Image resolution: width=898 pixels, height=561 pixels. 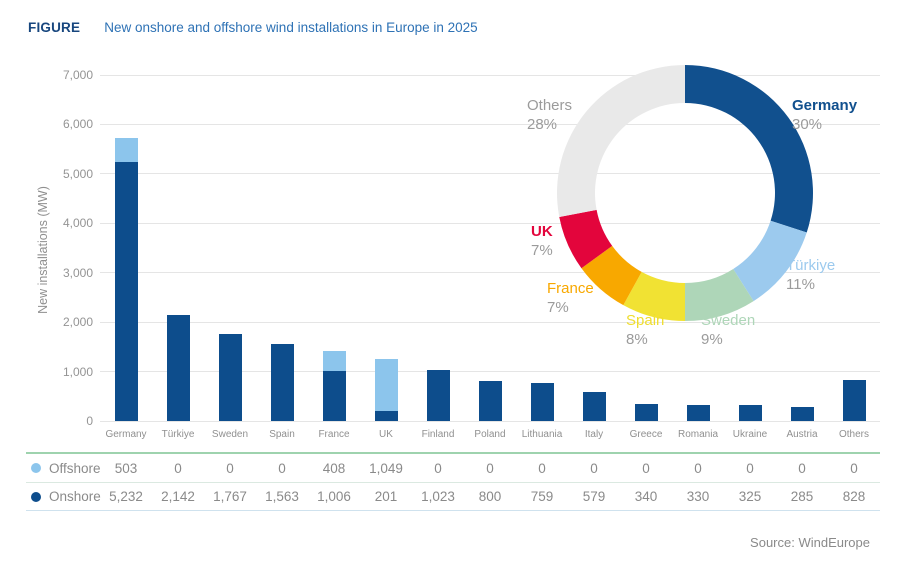 What do you see at coordinates (807, 124) in the screenshot?
I see `donut-label-pct: 30%` at bounding box center [807, 124].